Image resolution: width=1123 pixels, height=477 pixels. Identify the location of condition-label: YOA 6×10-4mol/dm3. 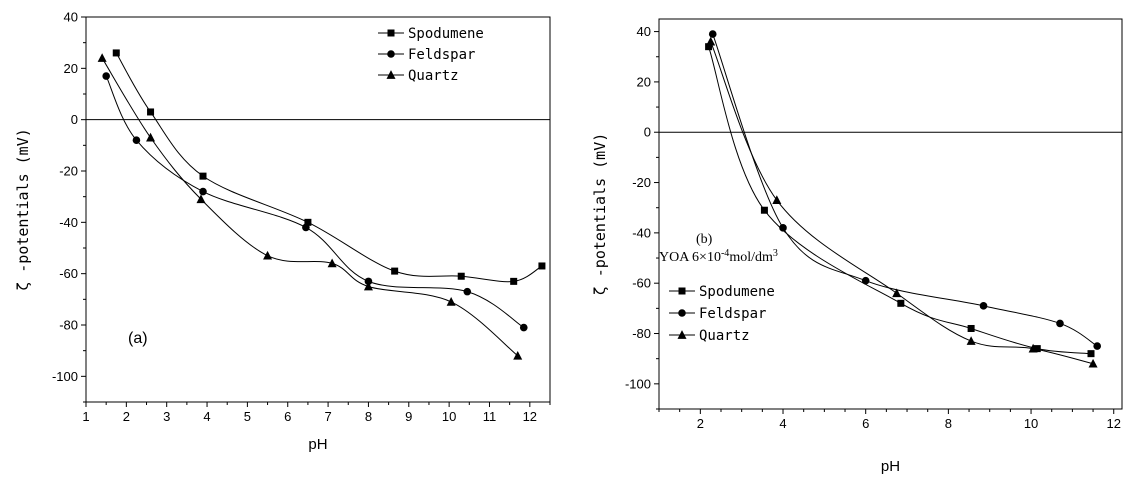
(718, 256).